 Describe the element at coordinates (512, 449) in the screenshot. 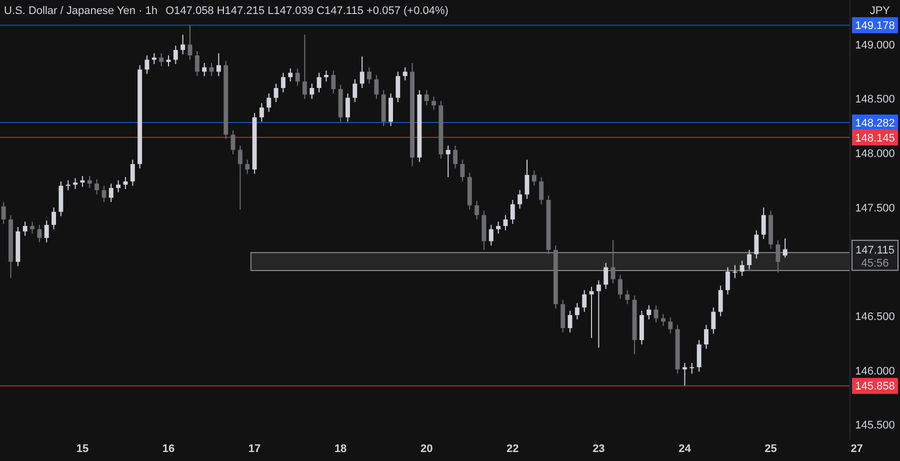

I see `x-tick-label: 22` at that location.